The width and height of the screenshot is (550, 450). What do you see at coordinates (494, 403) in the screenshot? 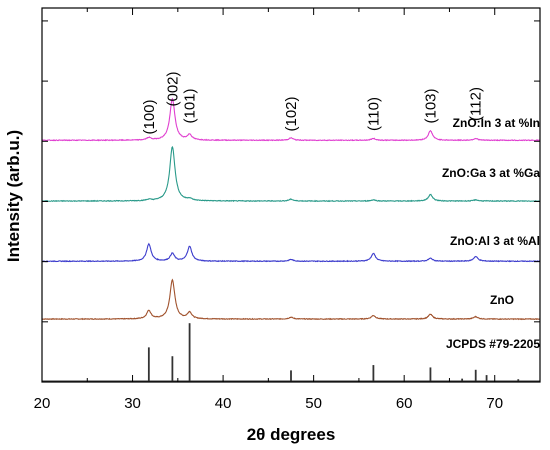
I see `x-tick-label: 70` at bounding box center [494, 403].